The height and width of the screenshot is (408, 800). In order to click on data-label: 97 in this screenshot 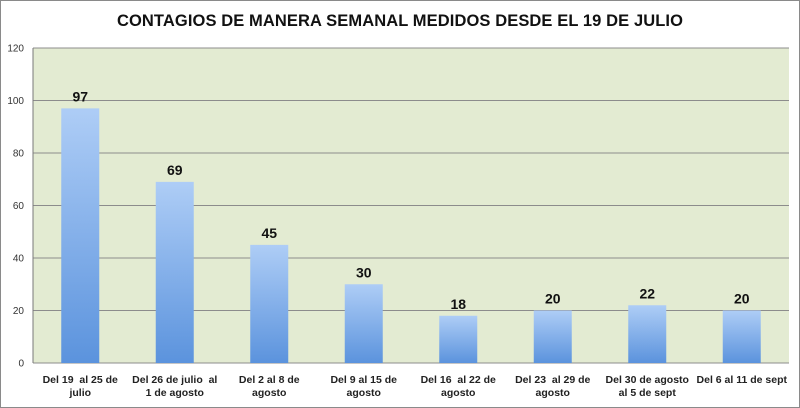, I will do `click(80, 96)`.